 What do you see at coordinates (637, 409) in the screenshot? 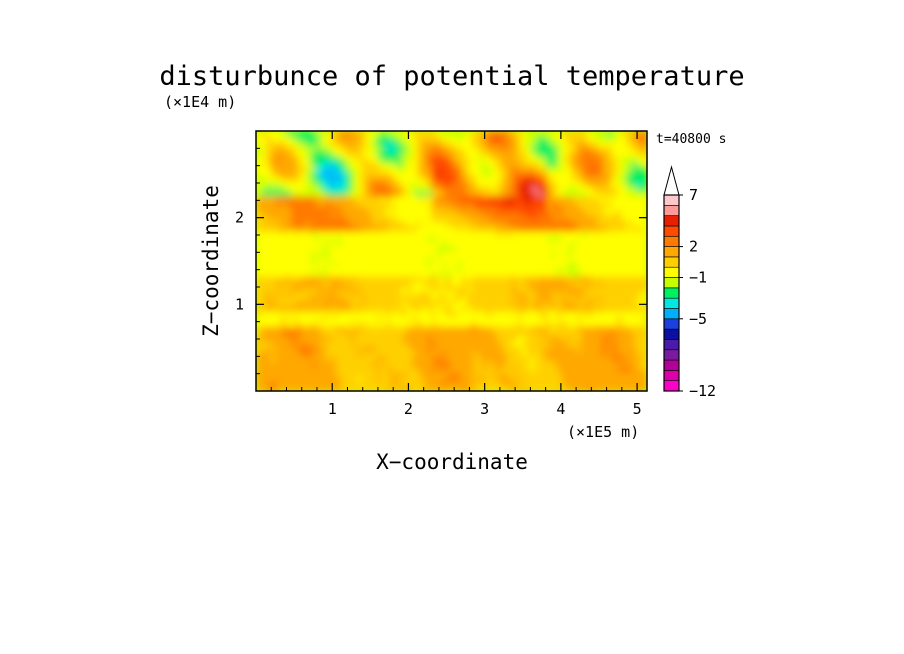
I see `x-tick-label: 5` at bounding box center [637, 409].